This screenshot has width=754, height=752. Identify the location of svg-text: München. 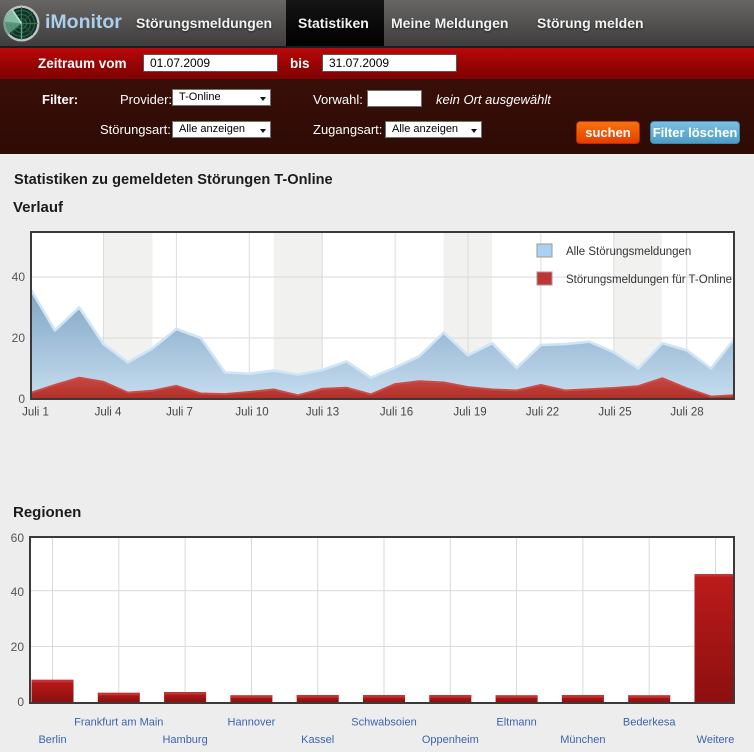
(582, 740).